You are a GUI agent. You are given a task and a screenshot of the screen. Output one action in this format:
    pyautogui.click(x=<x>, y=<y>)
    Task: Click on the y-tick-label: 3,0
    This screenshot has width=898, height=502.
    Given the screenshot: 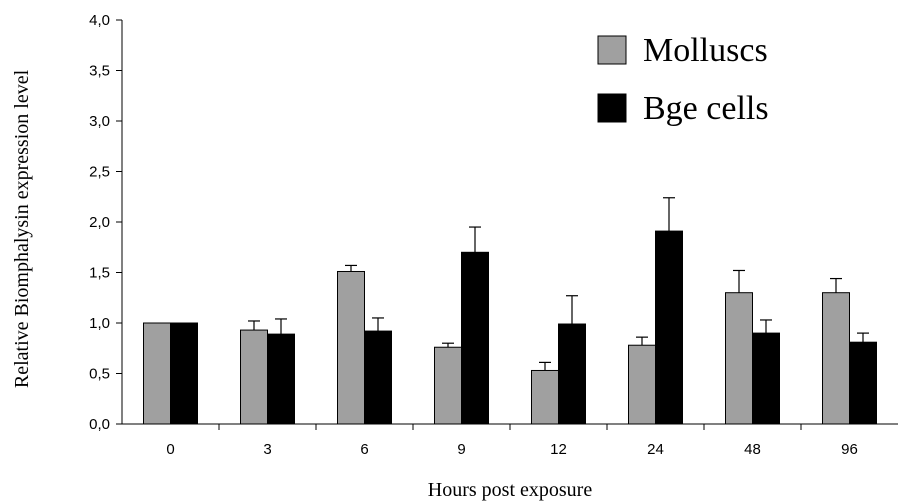 What is the action you would take?
    pyautogui.click(x=99, y=121)
    